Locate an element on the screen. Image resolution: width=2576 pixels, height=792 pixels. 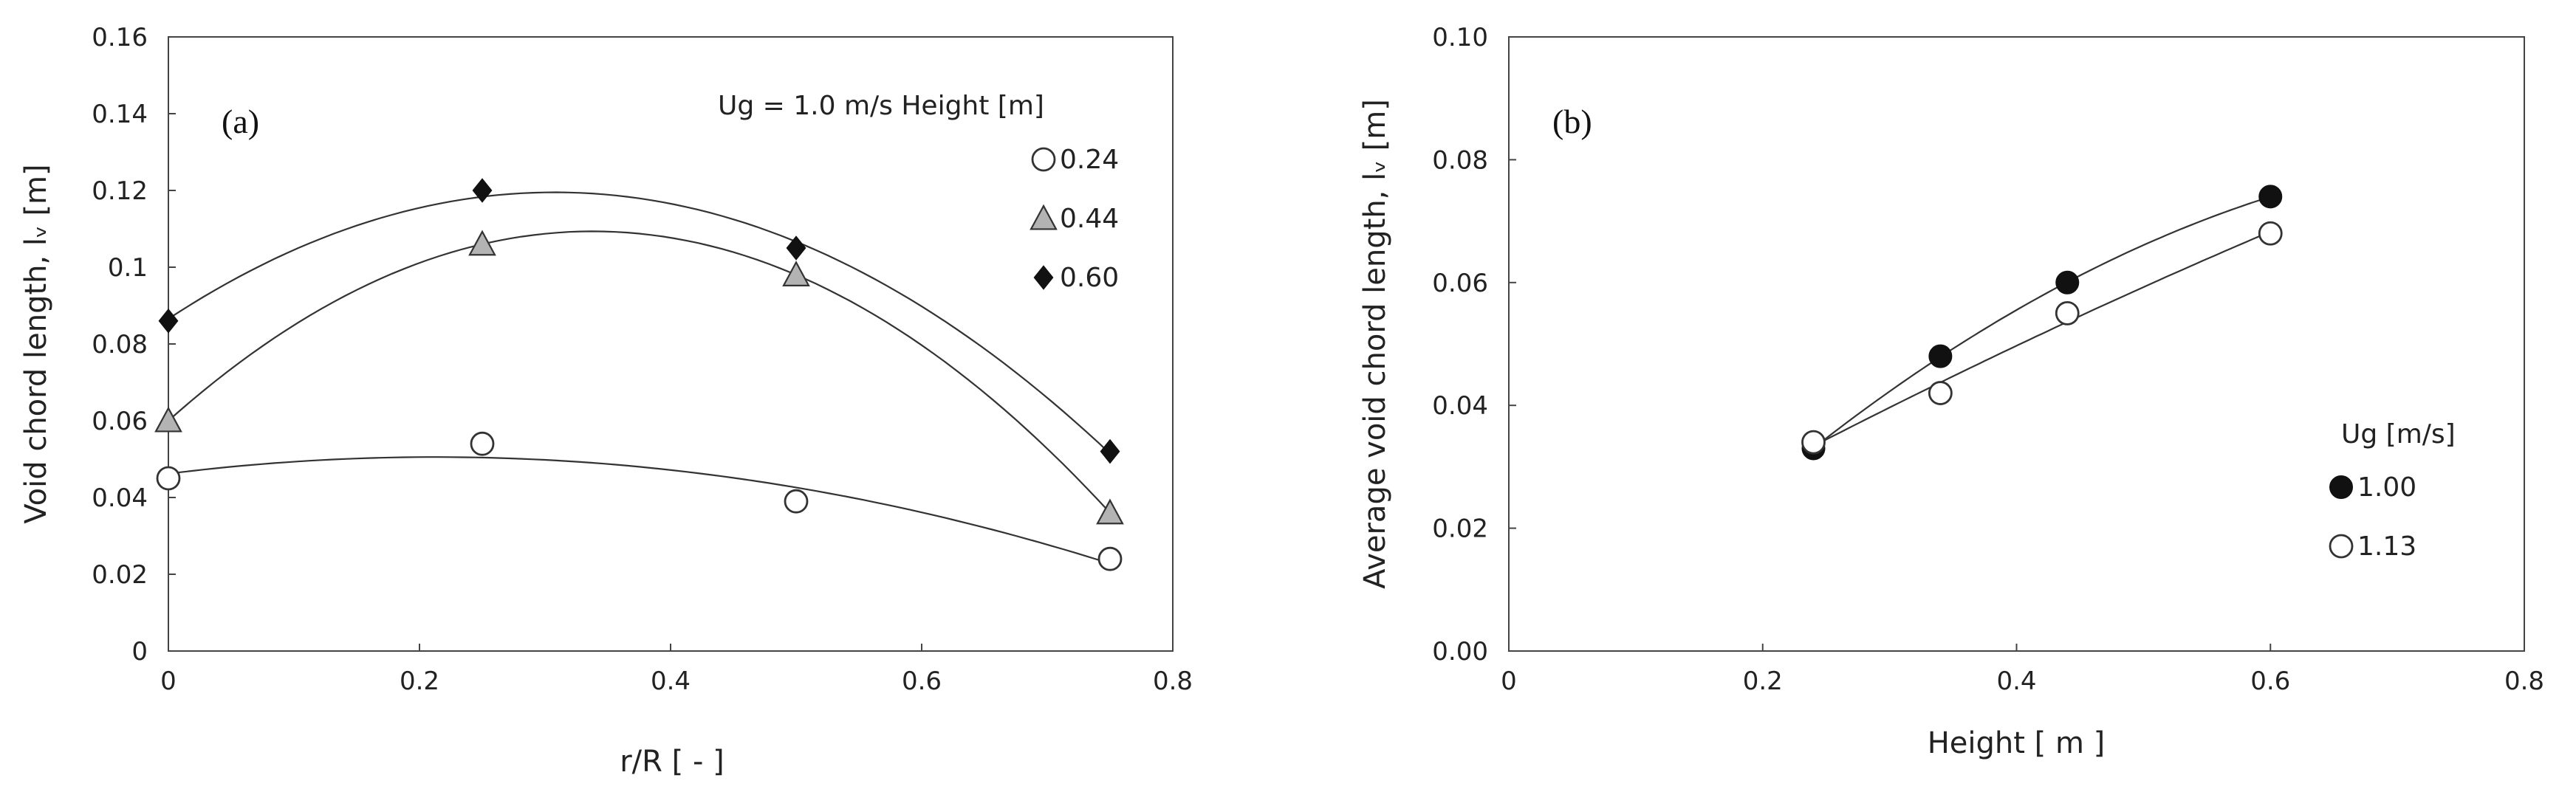
y-tick-label: 0.10 is located at coordinates (1460, 37).